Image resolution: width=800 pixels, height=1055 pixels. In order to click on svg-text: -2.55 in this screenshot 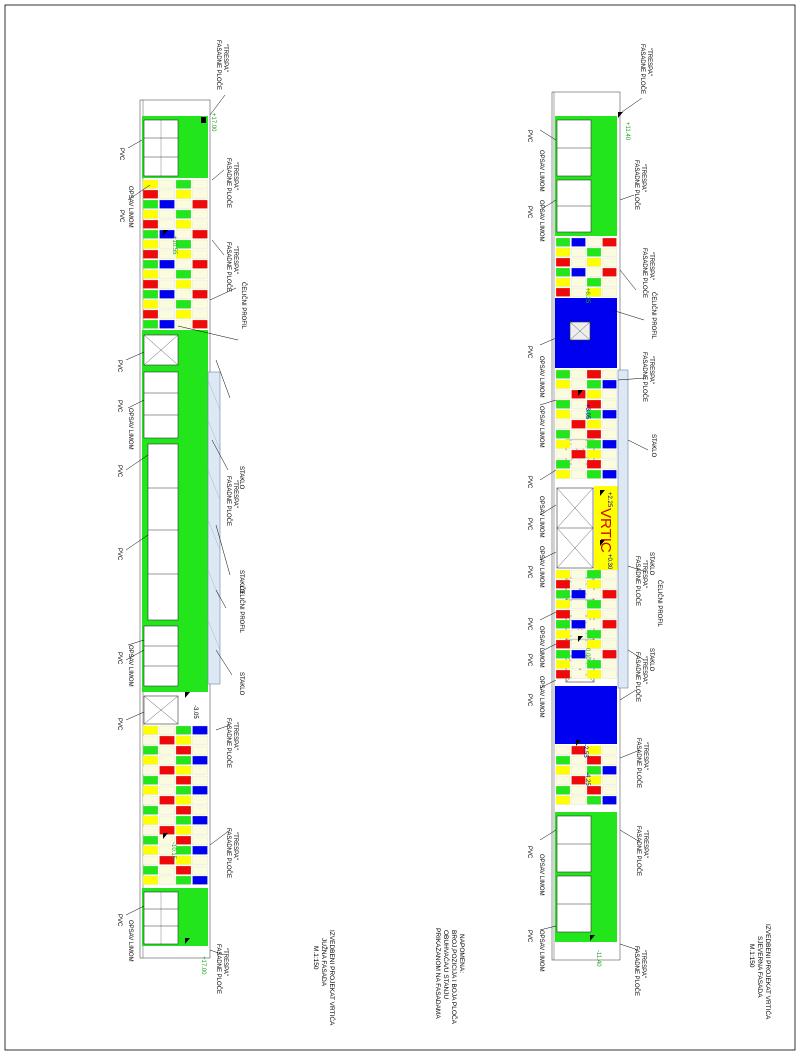, I will do `click(585, 751)`.